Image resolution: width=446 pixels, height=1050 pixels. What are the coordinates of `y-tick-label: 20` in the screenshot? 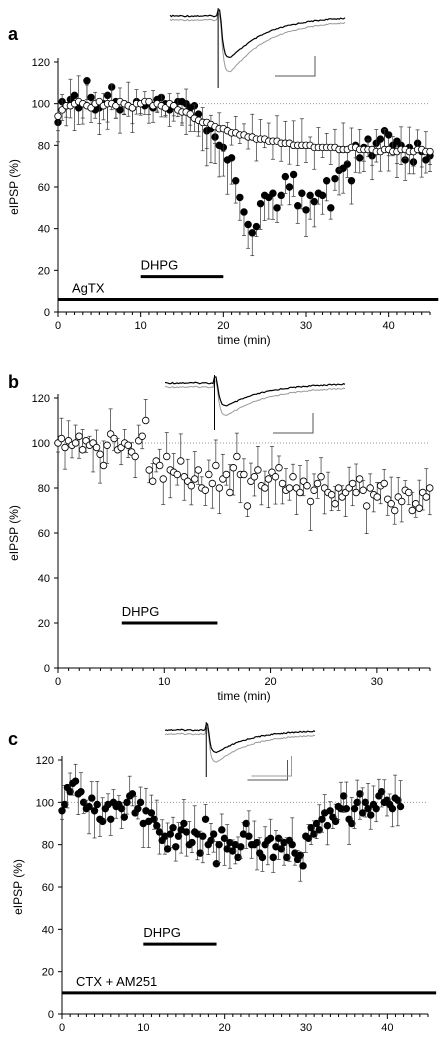 It's located at (48, 973).